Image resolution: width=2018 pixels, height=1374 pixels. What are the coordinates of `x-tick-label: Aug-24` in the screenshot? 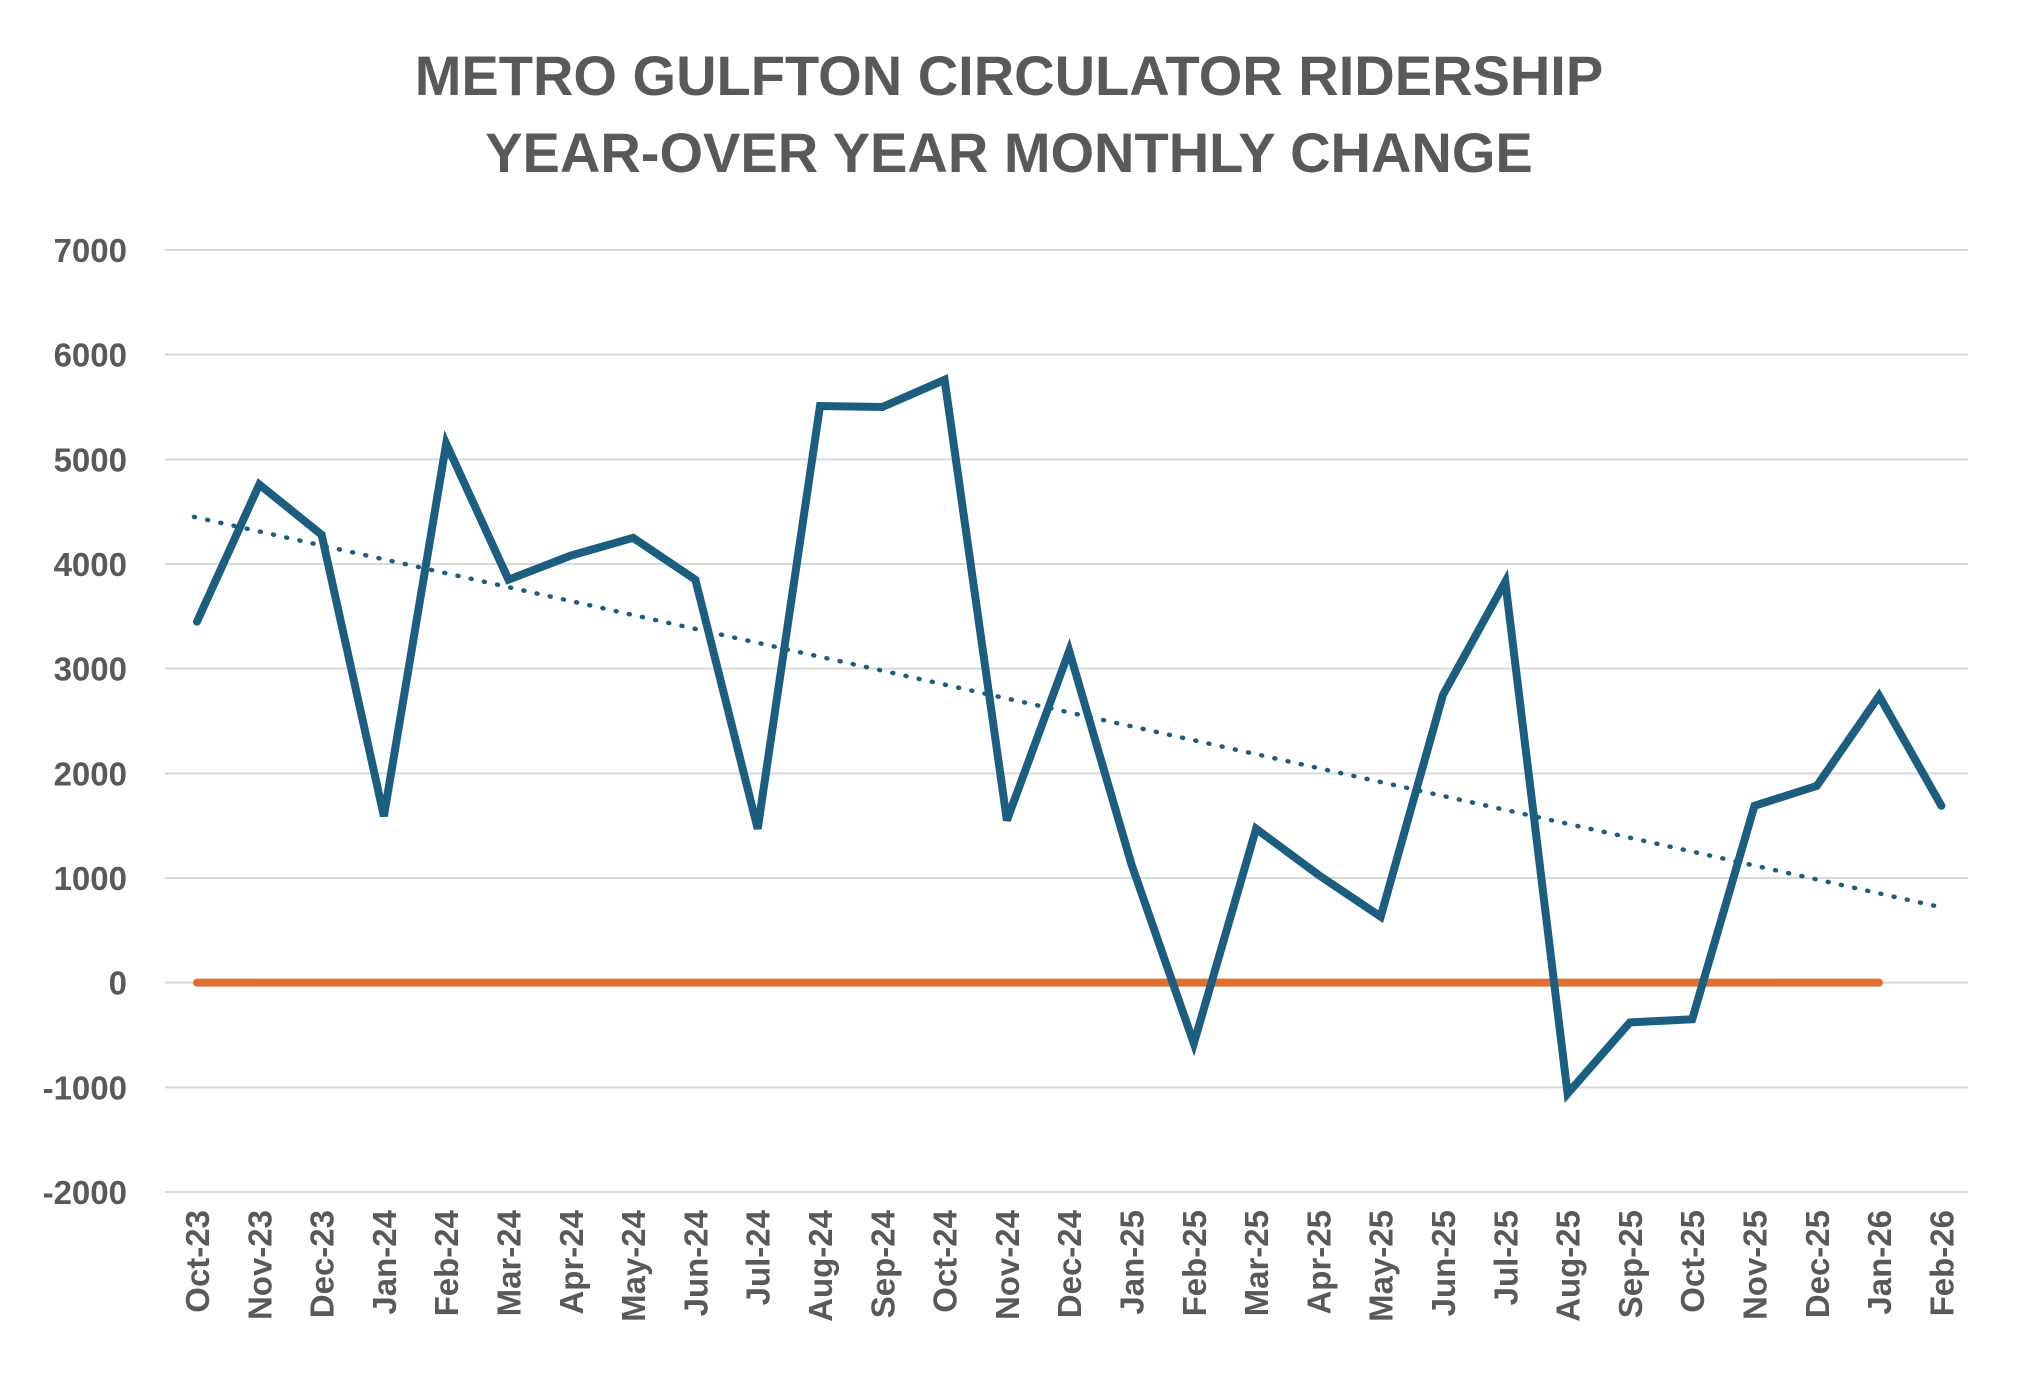 It's located at (820, 1265).